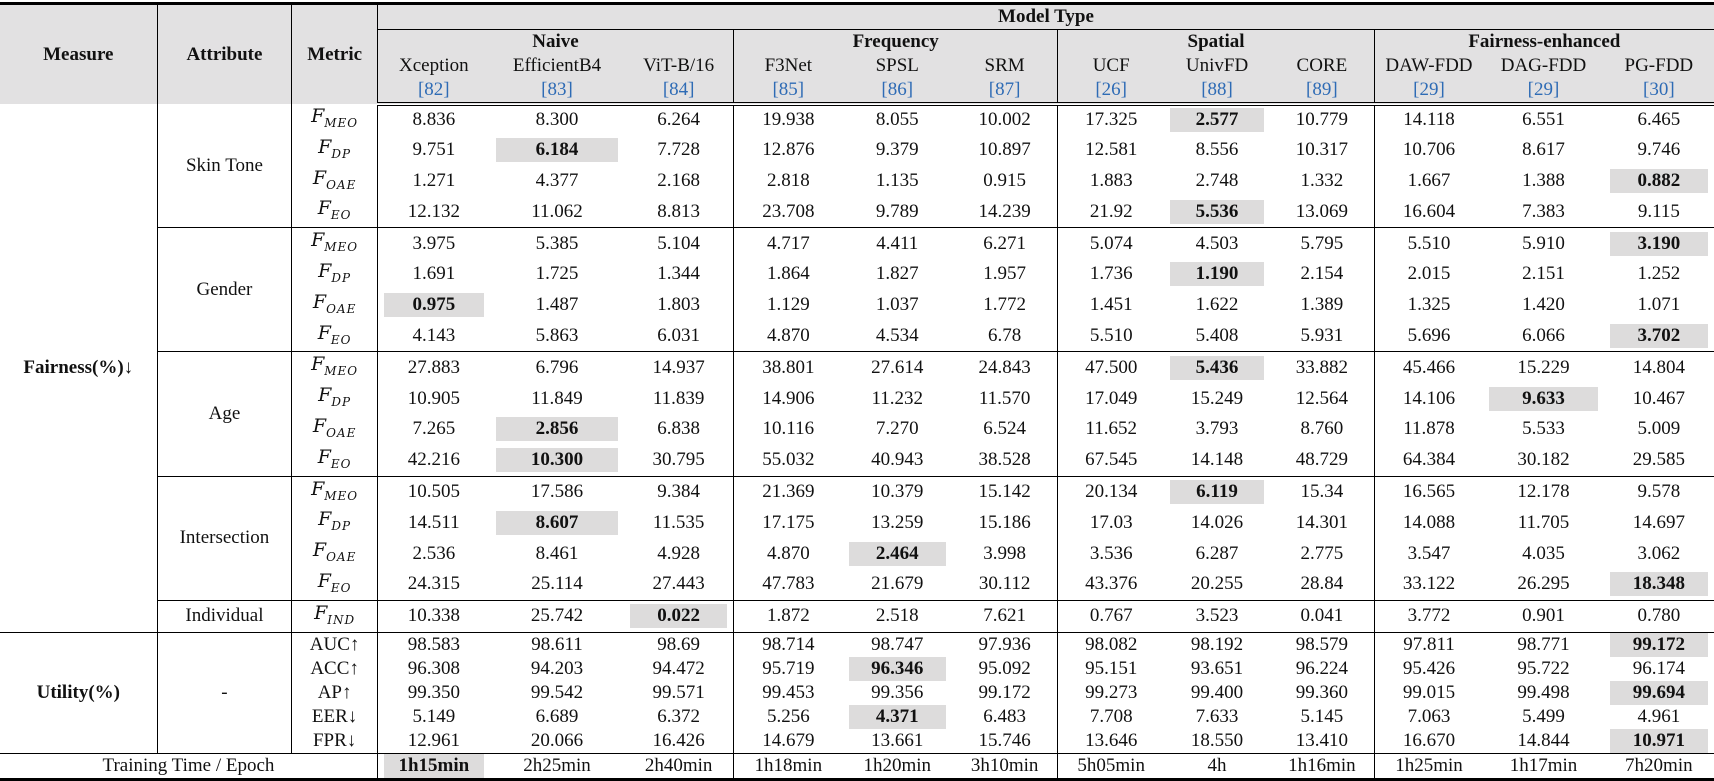 The width and height of the screenshot is (1714, 781). What do you see at coordinates (897, 150) in the screenshot?
I see `cell-skin_dp-4: 9.379` at bounding box center [897, 150].